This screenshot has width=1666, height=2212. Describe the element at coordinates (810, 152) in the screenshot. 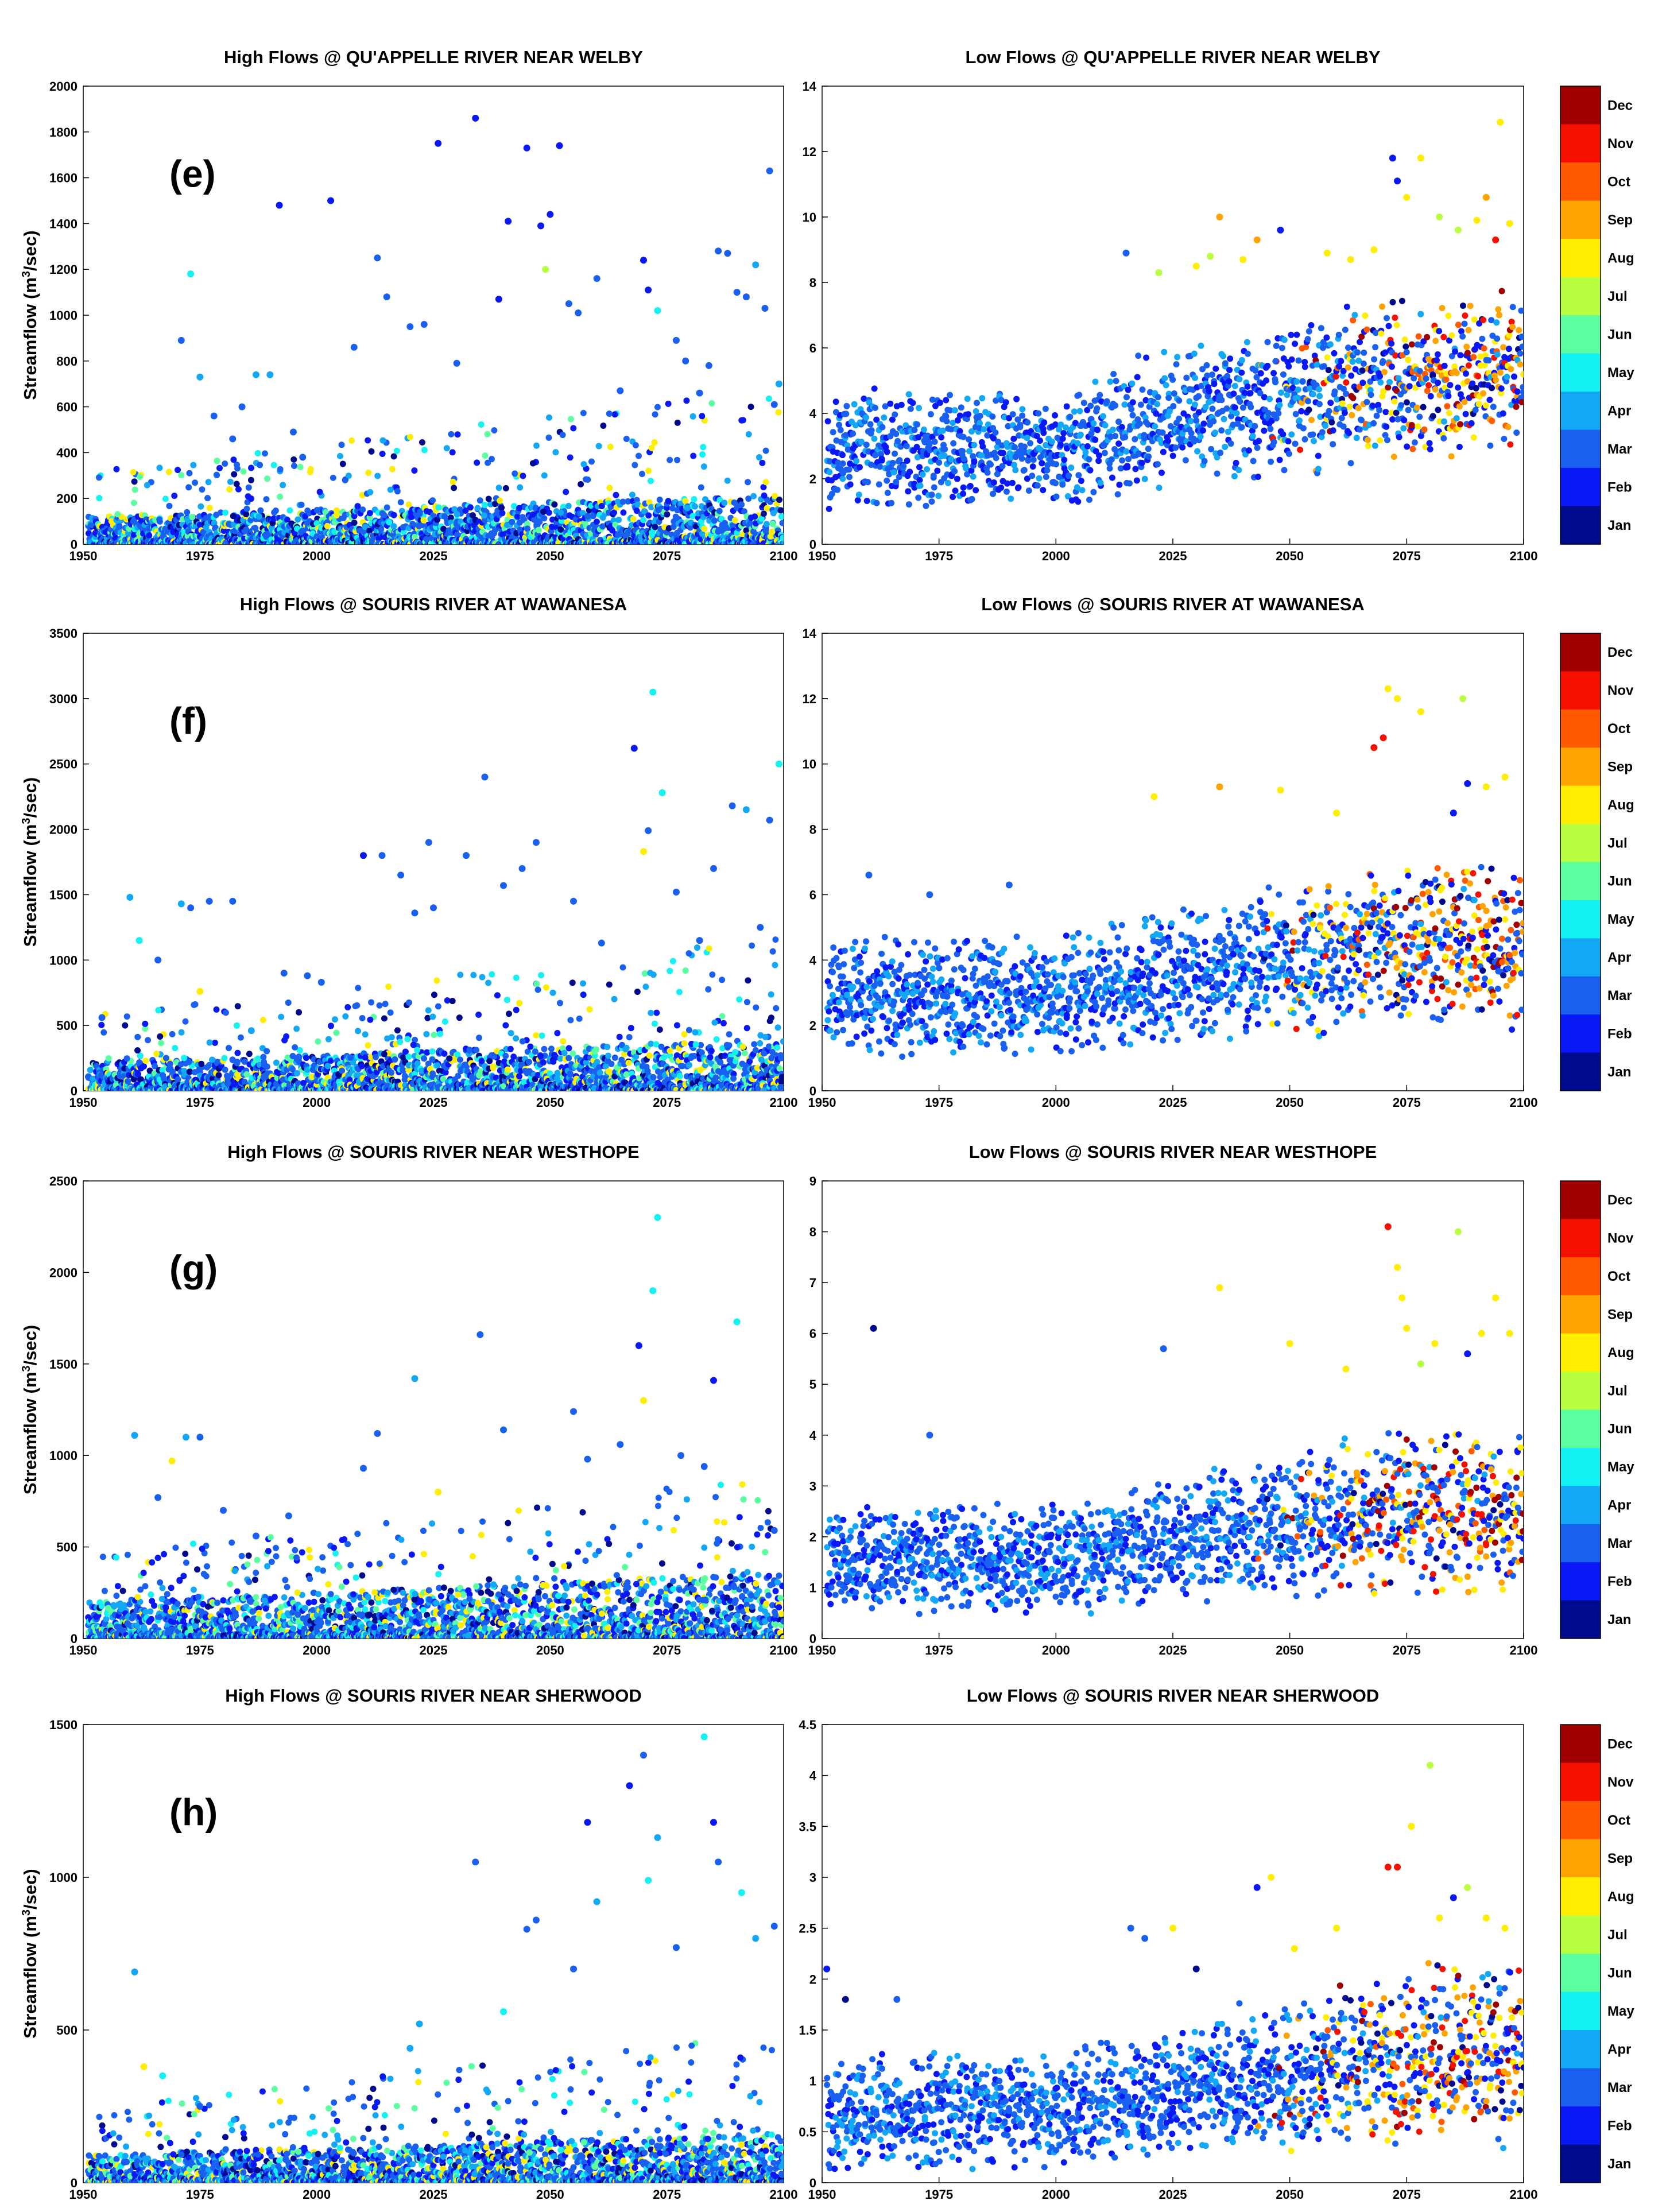

I see `y-tick-label: 12` at that location.